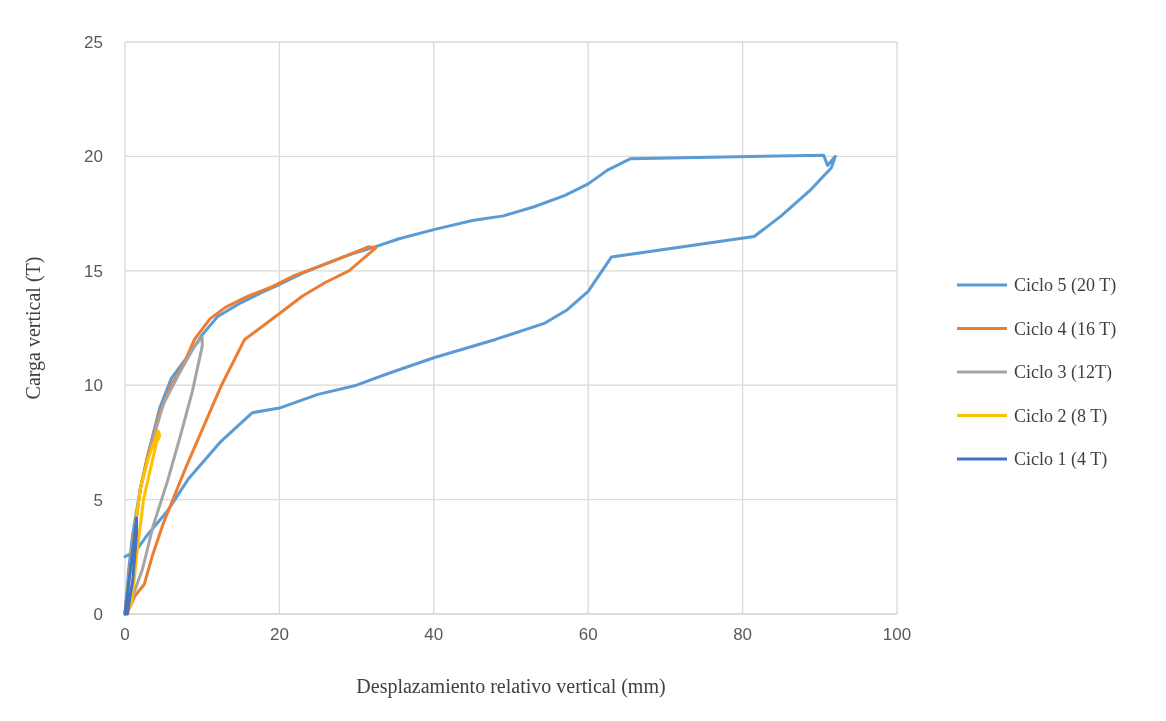  I want to click on legend-label: Ciclo 3 (12T), so click(1063, 372).